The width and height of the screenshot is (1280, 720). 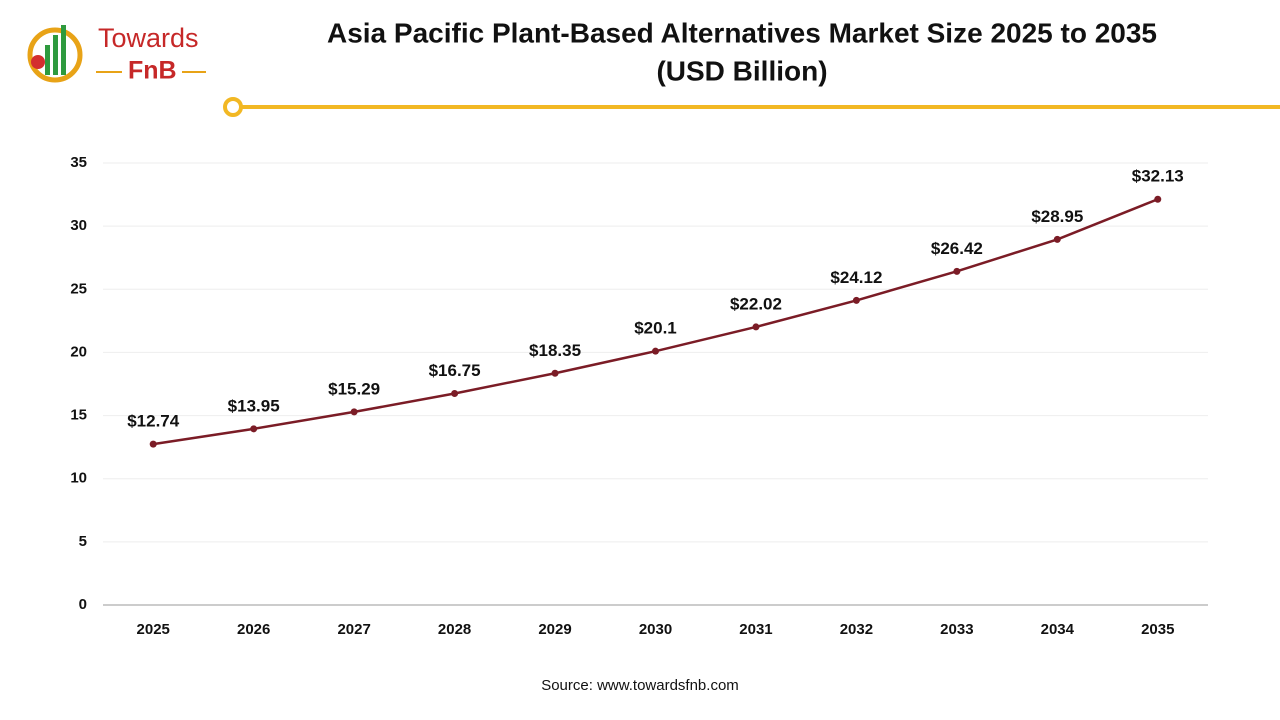 What do you see at coordinates (253, 629) in the screenshot?
I see `x-tick-label: 2026` at bounding box center [253, 629].